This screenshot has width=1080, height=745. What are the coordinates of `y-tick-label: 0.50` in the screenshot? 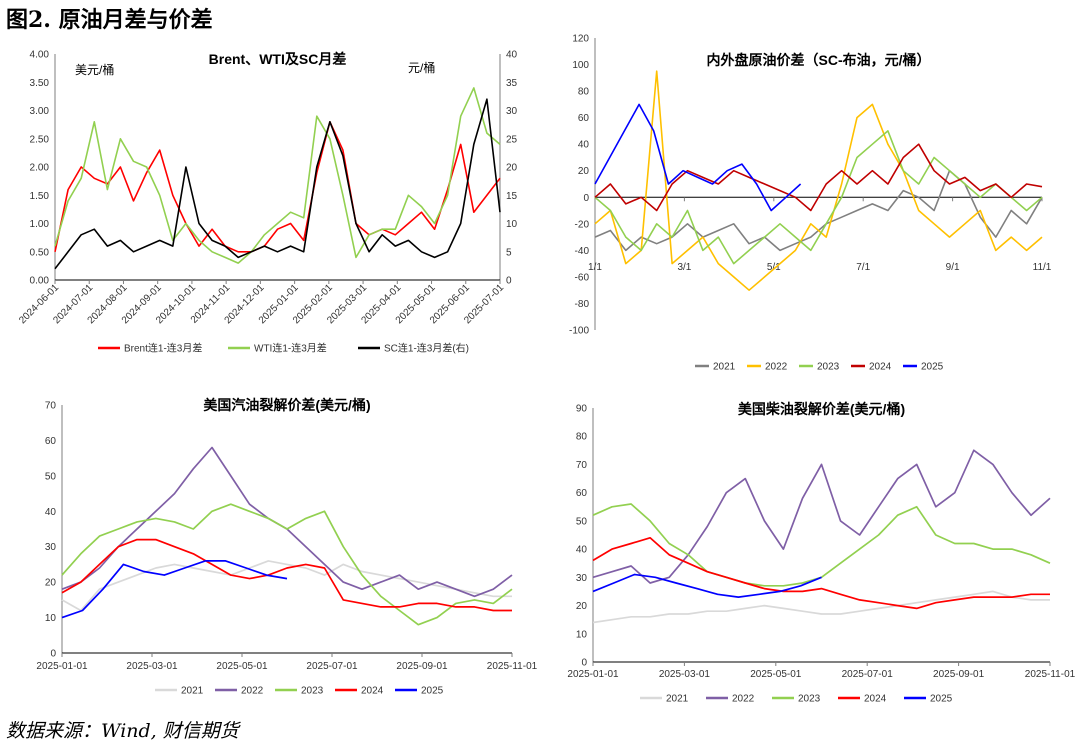 It's located at (40, 252).